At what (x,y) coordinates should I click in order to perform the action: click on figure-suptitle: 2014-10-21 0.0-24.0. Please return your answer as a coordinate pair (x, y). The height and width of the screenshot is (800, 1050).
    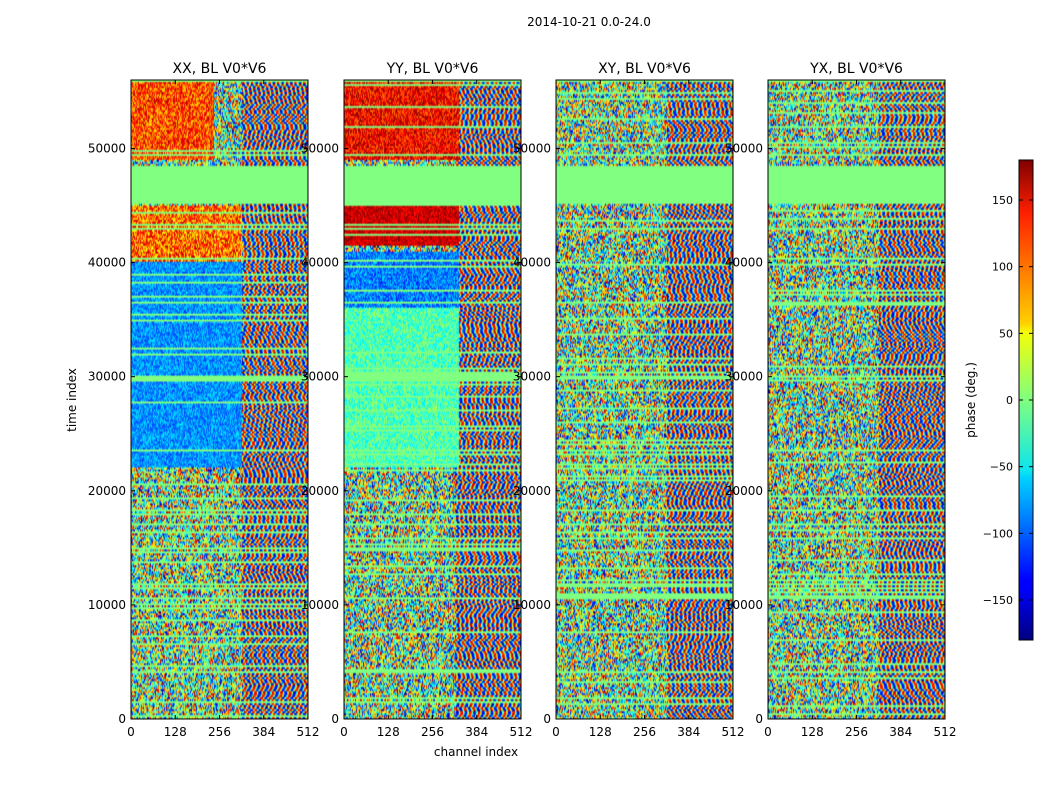
    Looking at the image, I should click on (589, 22).